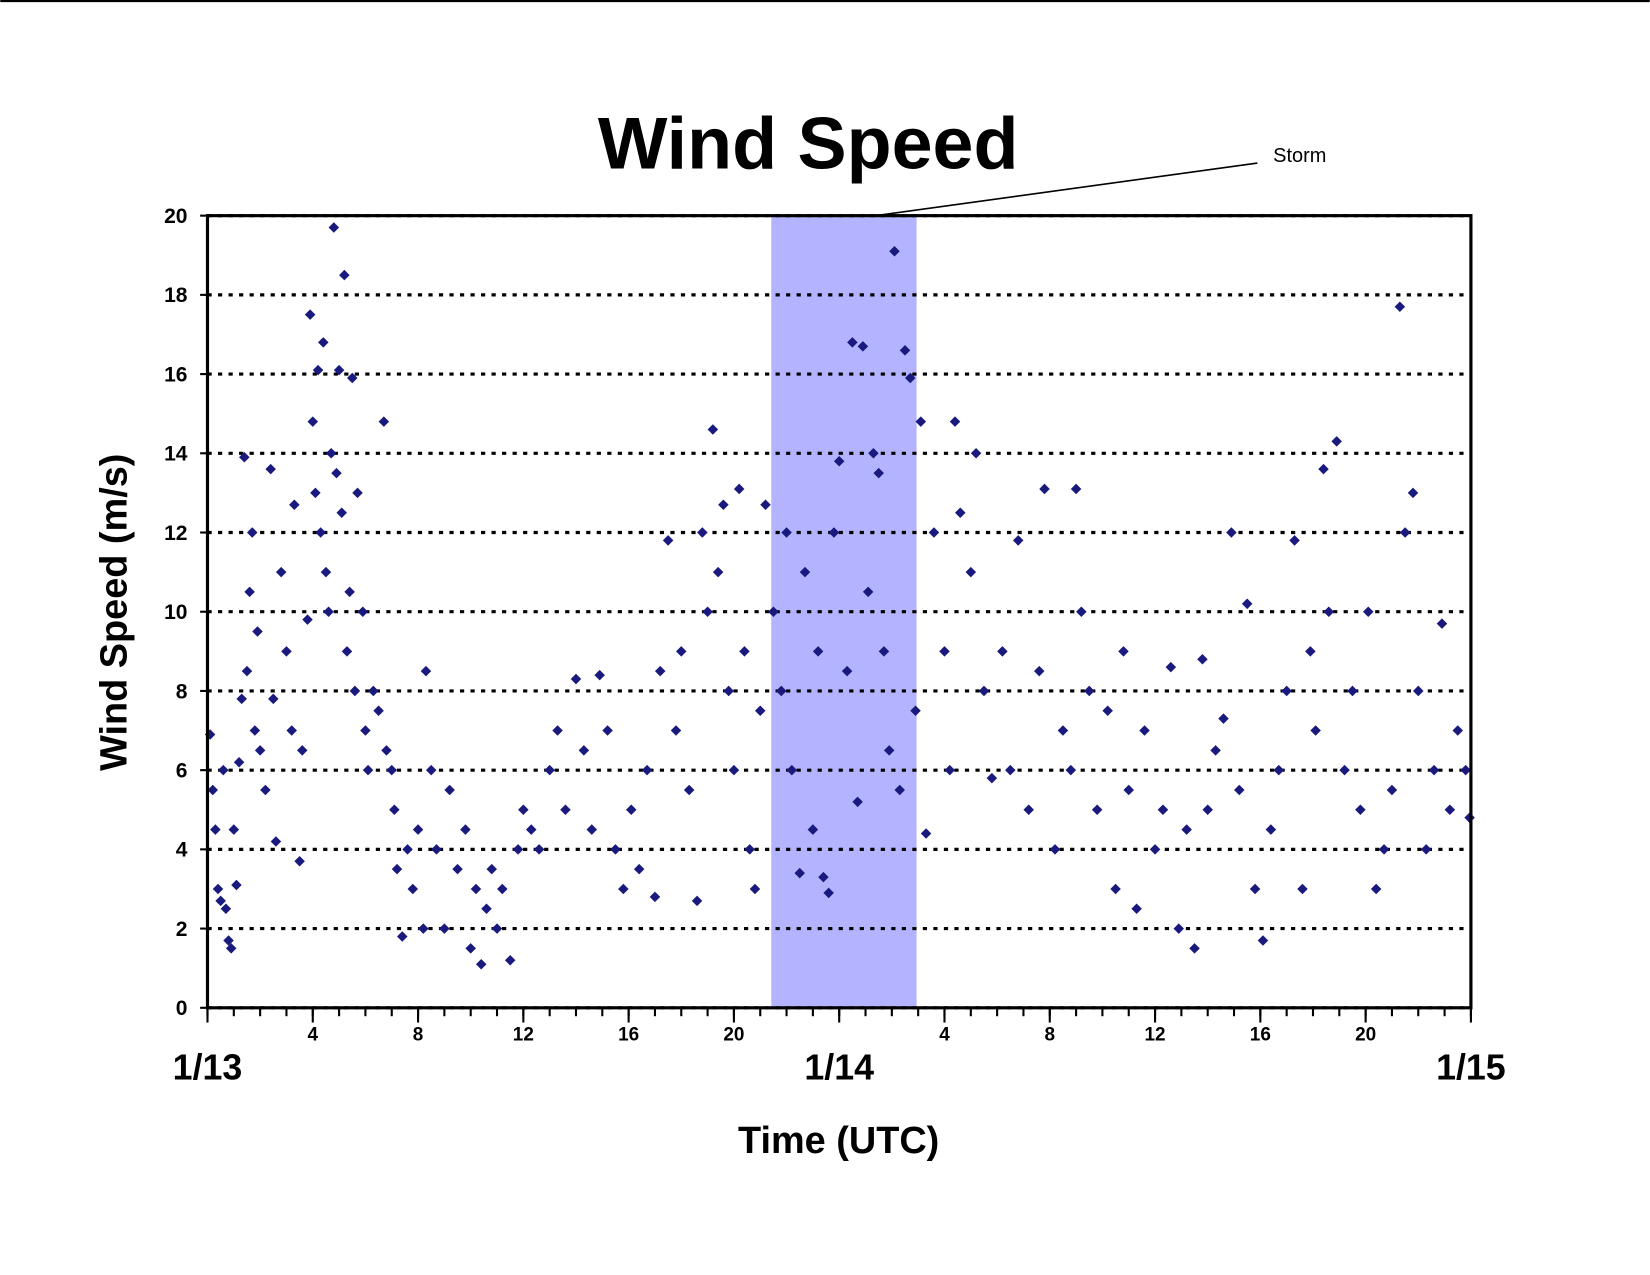  Describe the element at coordinates (114, 612) in the screenshot. I see `y-axis-label: Wind Speed (m/s)` at that location.